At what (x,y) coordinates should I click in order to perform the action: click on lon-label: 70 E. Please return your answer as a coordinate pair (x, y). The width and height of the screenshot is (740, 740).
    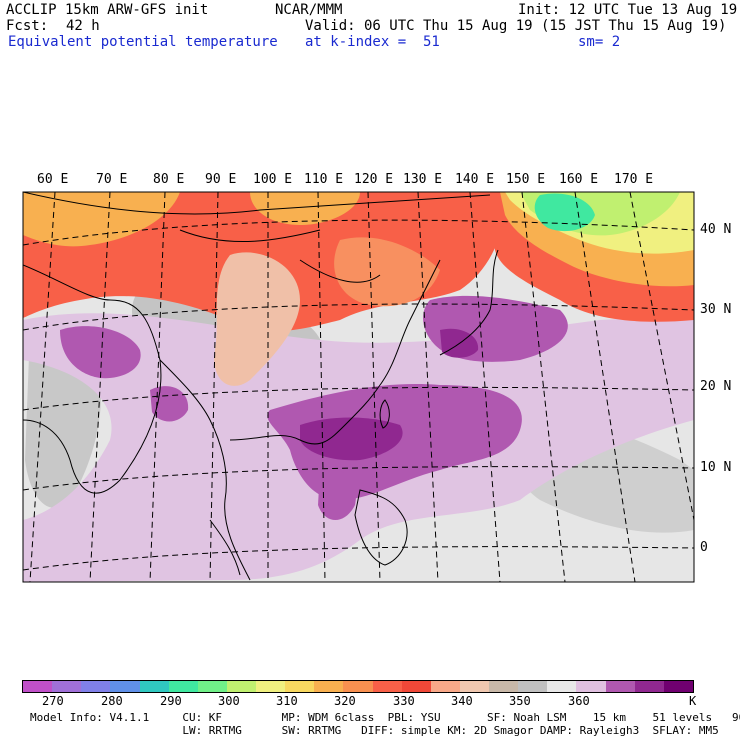
    Looking at the image, I should click on (112, 179).